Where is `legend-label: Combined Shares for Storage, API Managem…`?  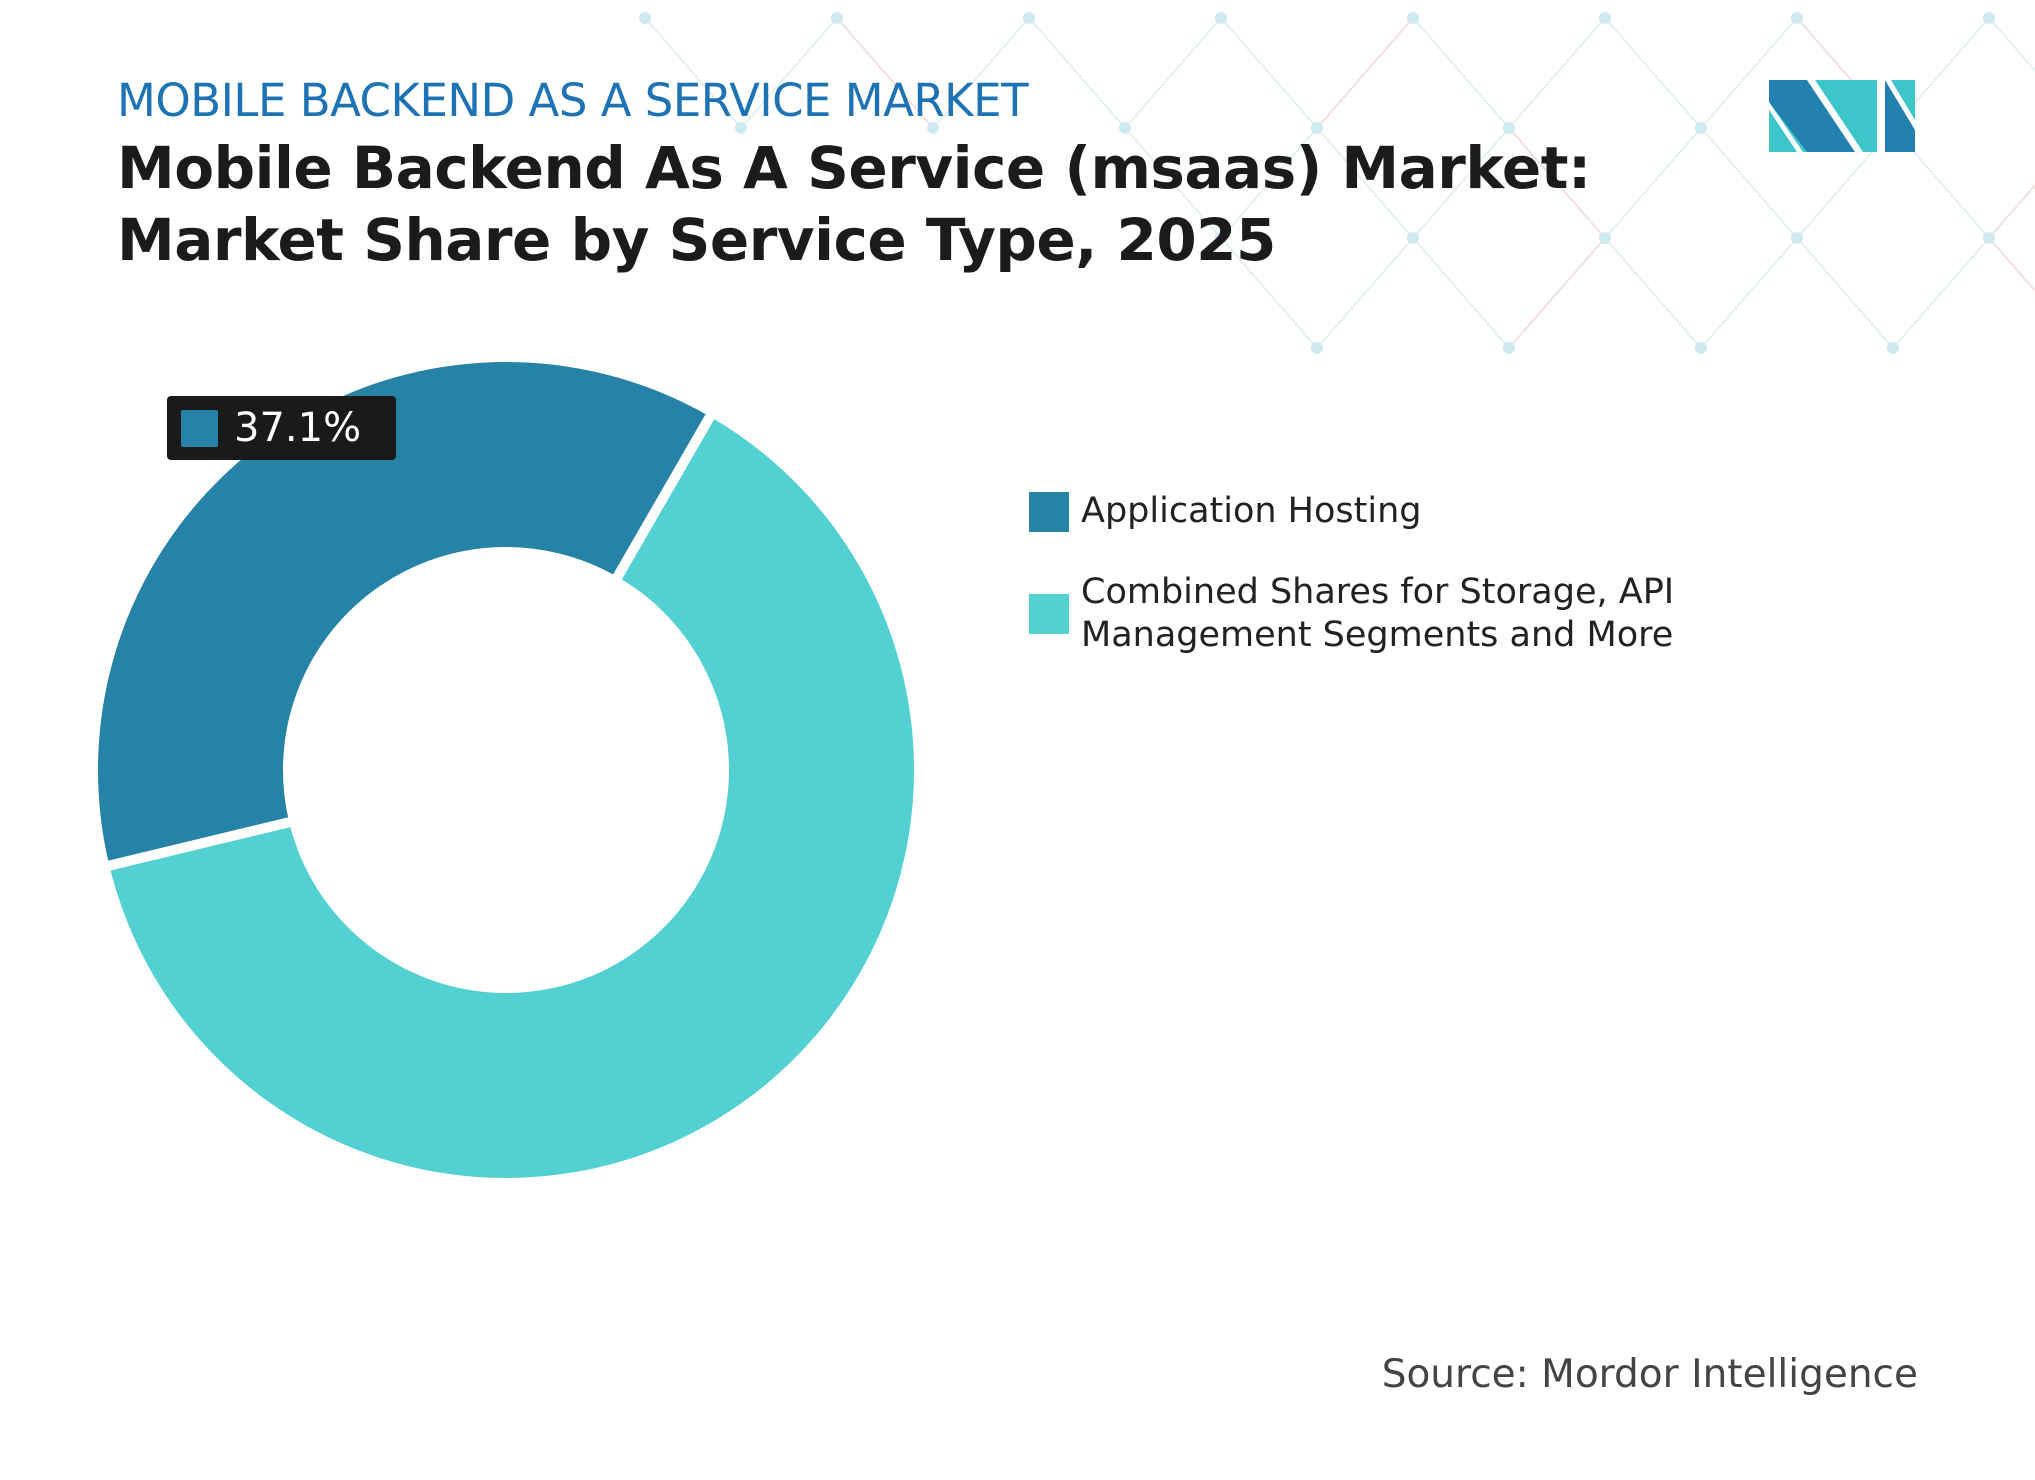 legend-label: Combined Shares for Storage, API Managem… is located at coordinates (1378, 613).